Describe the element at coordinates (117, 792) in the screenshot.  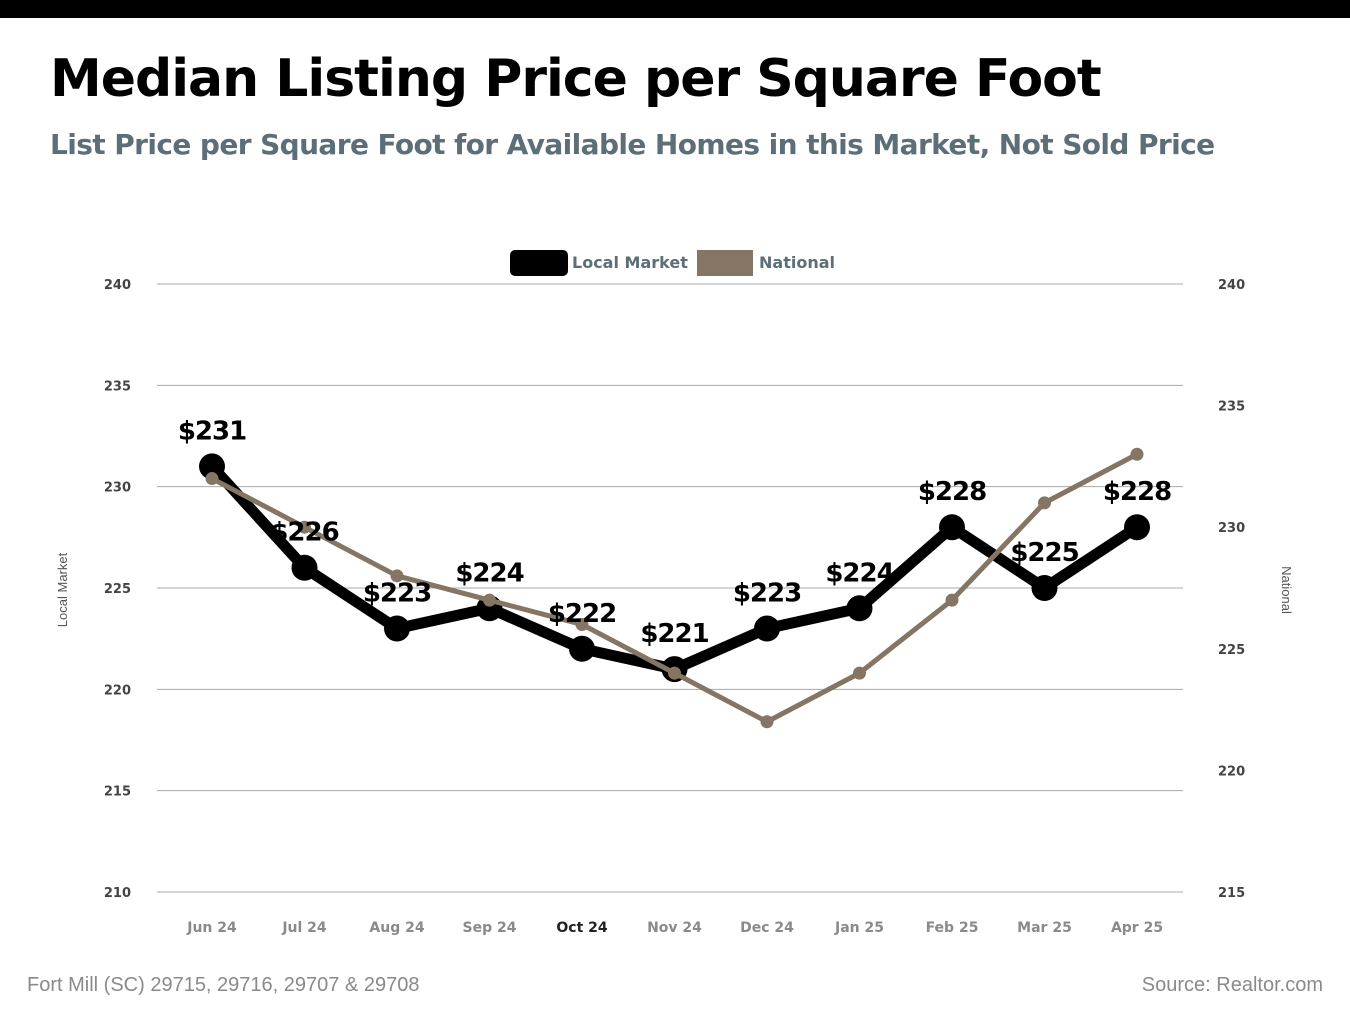
I see `left-tick-label: 215` at that location.